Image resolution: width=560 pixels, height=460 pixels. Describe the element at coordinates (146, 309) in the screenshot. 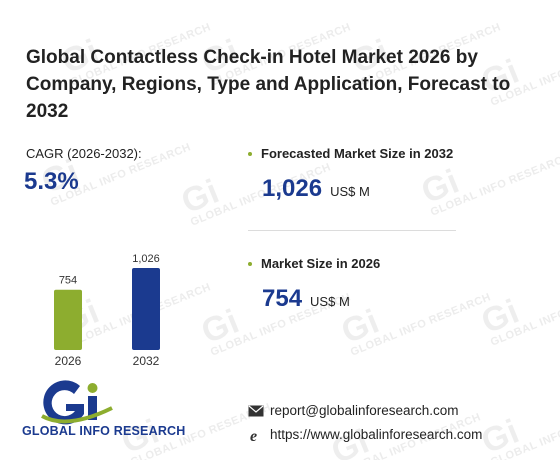

I see `bar-2032` at that location.